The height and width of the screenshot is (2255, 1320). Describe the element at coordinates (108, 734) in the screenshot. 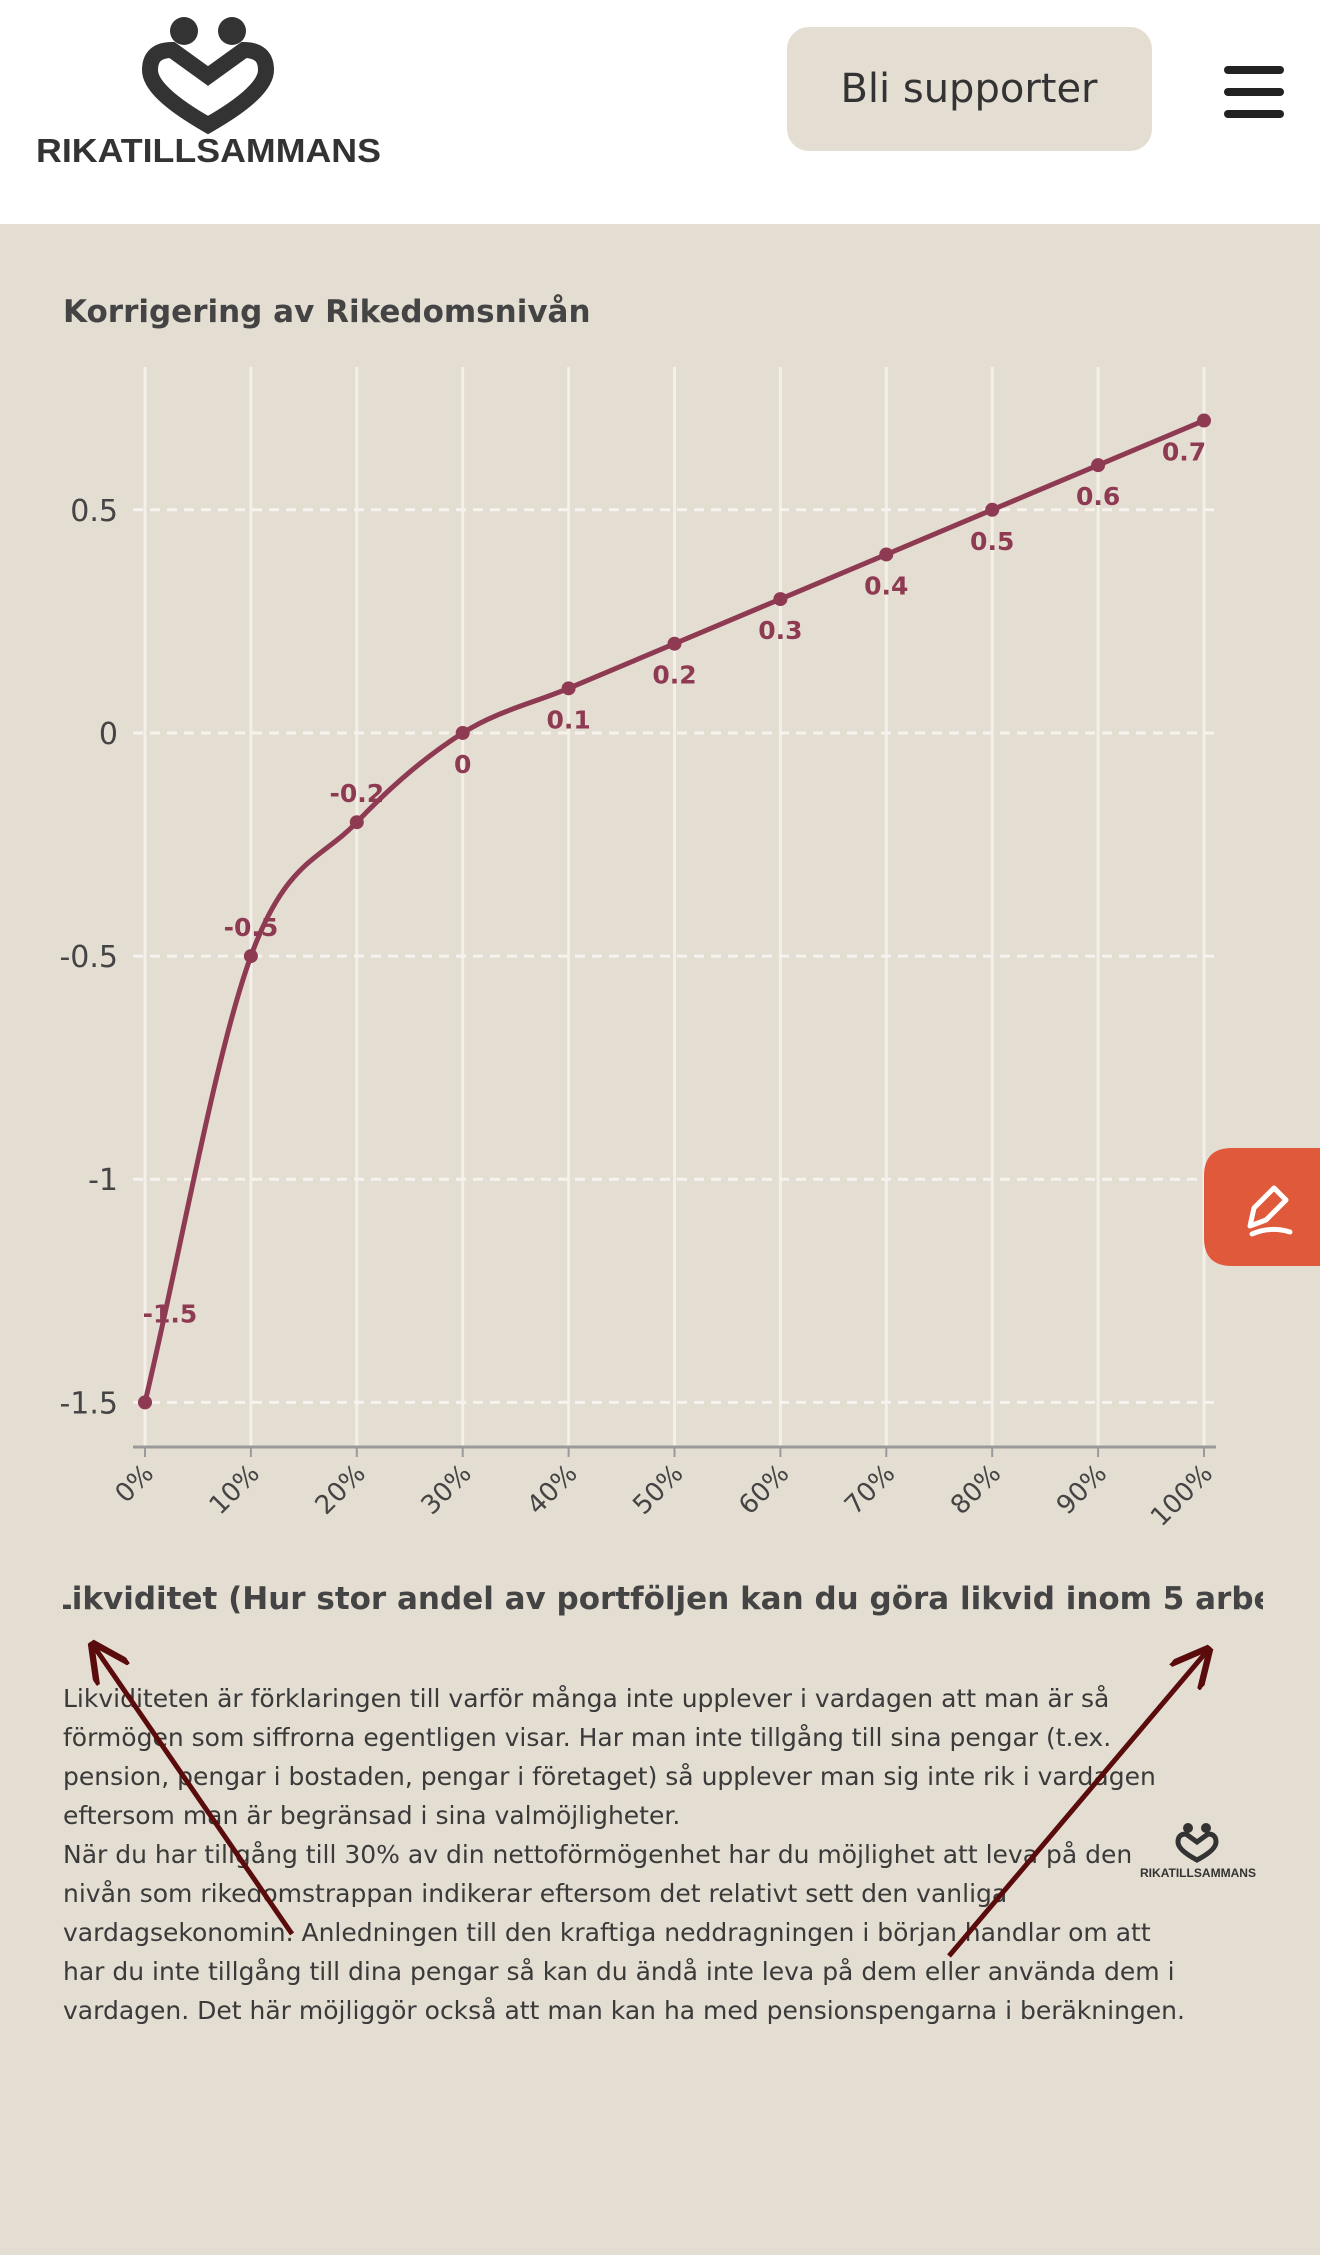

I see `y-tick-label: 0` at that location.